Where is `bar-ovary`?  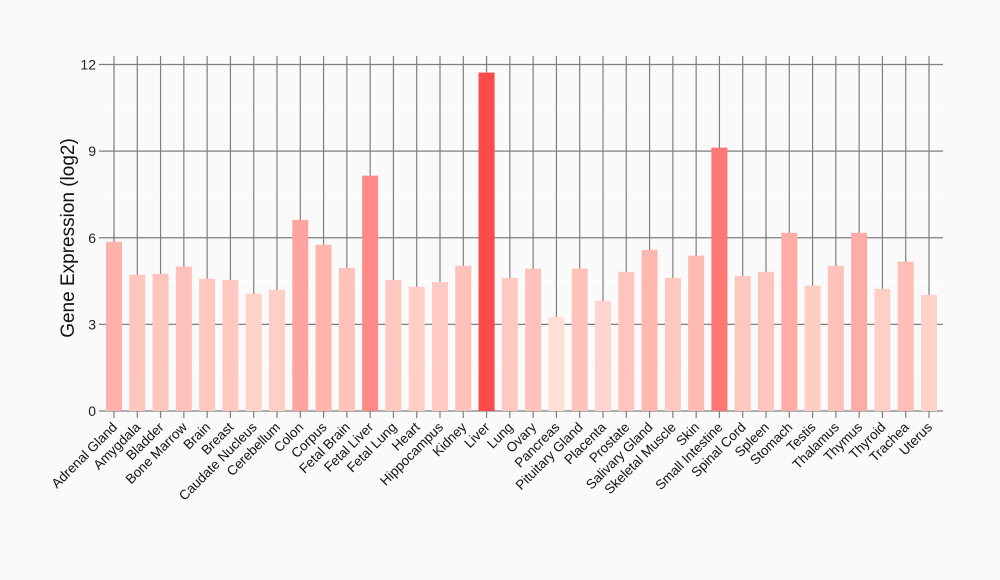 bar-ovary is located at coordinates (533, 339).